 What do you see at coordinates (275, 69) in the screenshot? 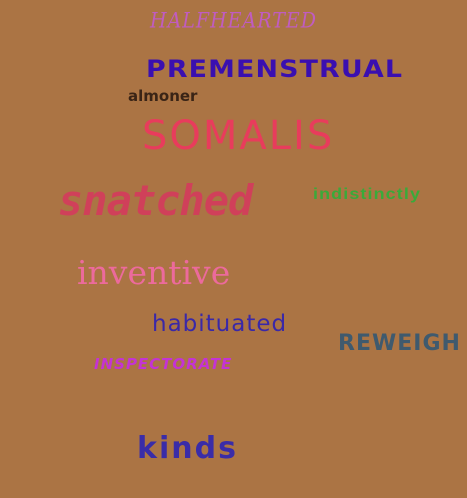
I see `word-premenstrual: PREMENSTRUAL` at bounding box center [275, 69].